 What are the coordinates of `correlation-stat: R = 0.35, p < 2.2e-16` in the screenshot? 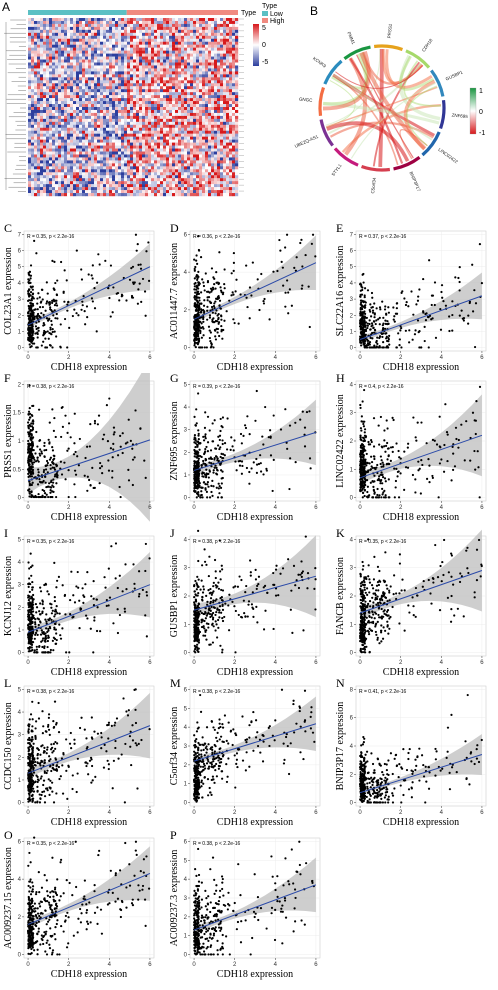 It's located at (50, 237).